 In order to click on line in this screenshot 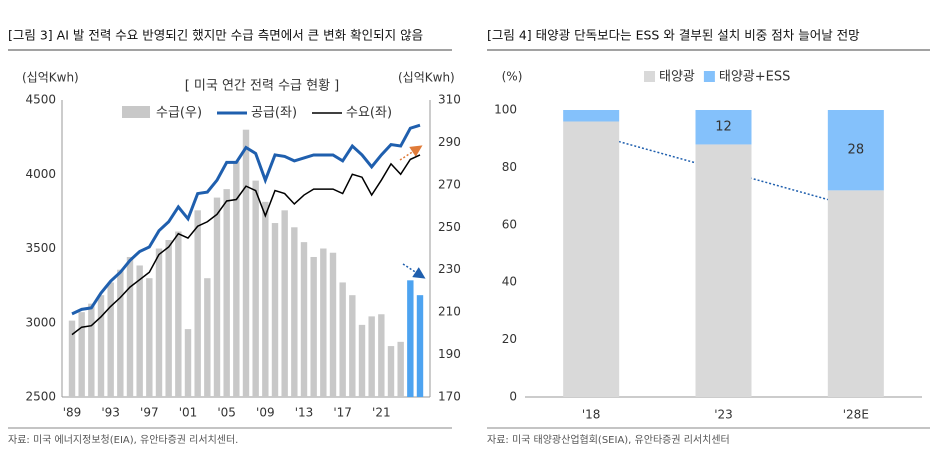, I will do `click(246, 245)`.